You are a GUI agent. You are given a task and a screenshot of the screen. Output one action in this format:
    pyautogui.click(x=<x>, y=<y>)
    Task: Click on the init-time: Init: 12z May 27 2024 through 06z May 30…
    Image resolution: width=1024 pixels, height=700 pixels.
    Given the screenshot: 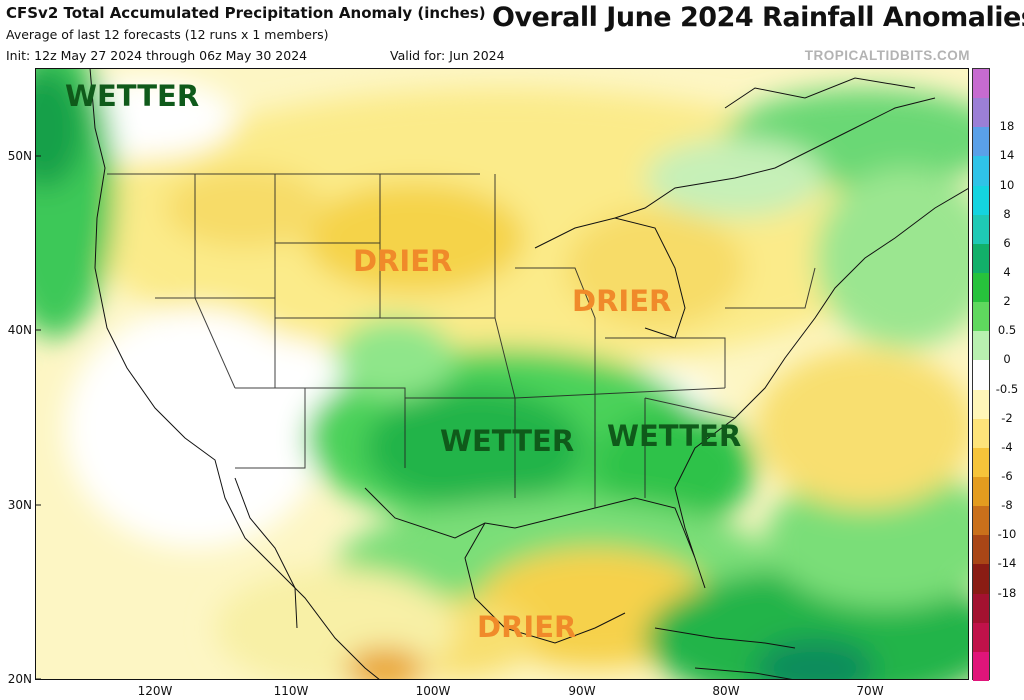 What is the action you would take?
    pyautogui.click(x=157, y=55)
    